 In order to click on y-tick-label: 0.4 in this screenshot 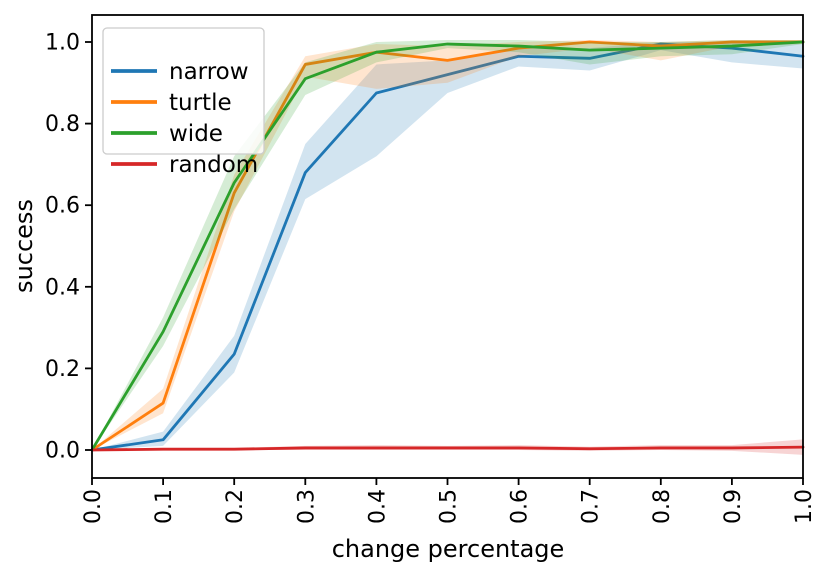, I will do `click(62, 287)`.